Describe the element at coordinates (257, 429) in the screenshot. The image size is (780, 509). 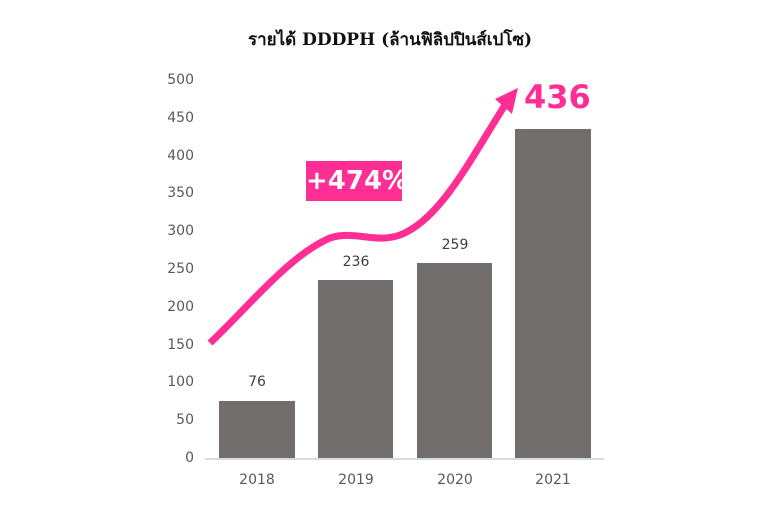
I see `bar-2018` at that location.